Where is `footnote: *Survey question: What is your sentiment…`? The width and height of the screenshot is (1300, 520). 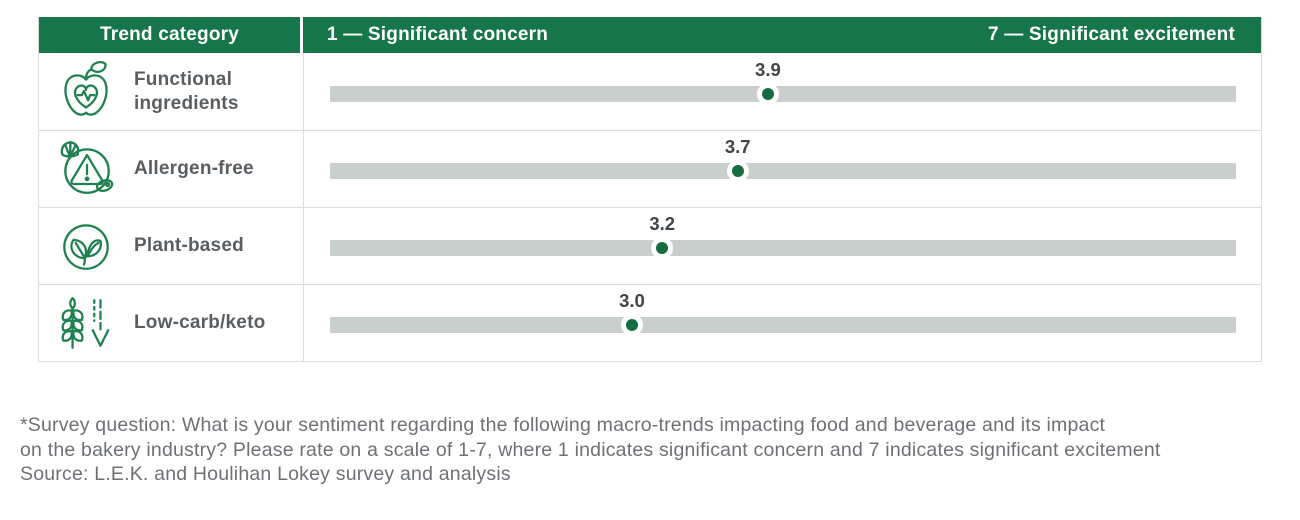
footnote: *Survey question: What is your sentiment… is located at coordinates (655, 450).